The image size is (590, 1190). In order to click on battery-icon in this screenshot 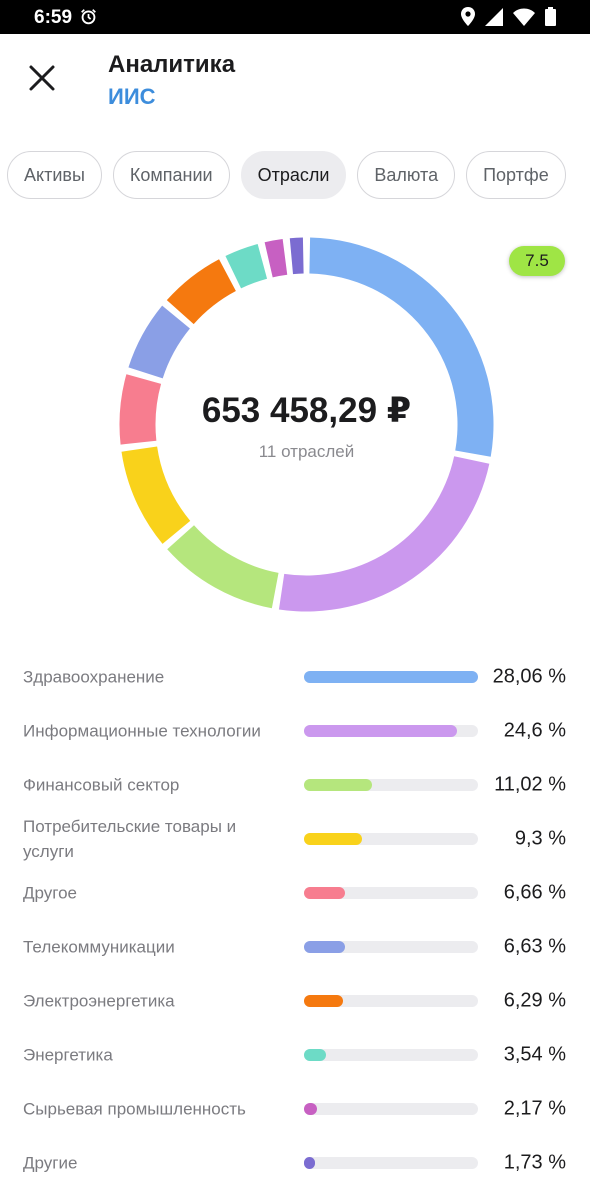, I will do `click(550, 16)`.